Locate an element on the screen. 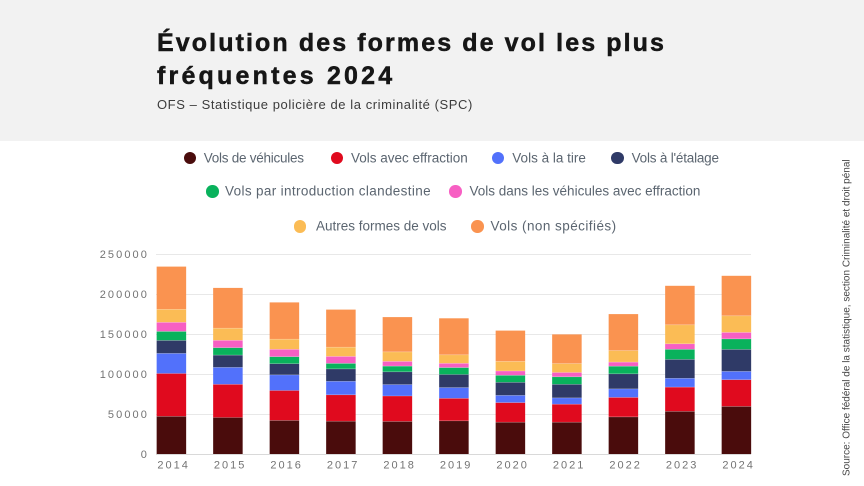 This screenshot has width=864, height=486. svg-text: 250000 is located at coordinates (124, 255).